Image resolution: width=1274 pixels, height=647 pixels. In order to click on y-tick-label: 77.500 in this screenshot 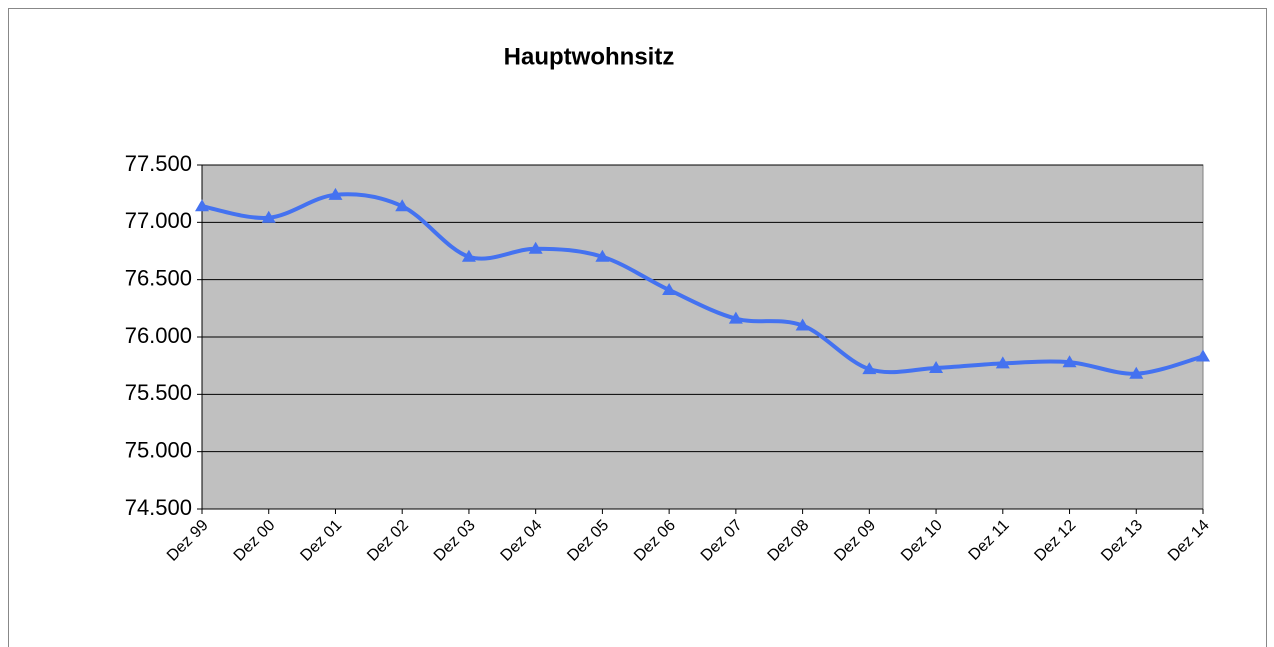, I will do `click(158, 163)`.